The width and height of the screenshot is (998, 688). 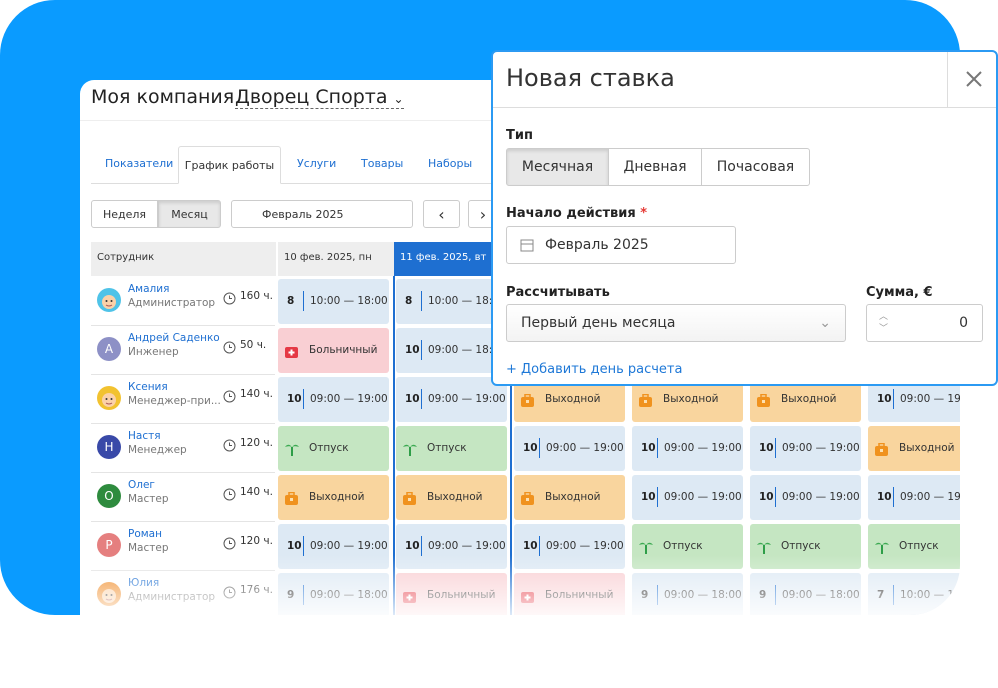 I want to click on period-input: Февраль 2025, so click(x=322, y=214).